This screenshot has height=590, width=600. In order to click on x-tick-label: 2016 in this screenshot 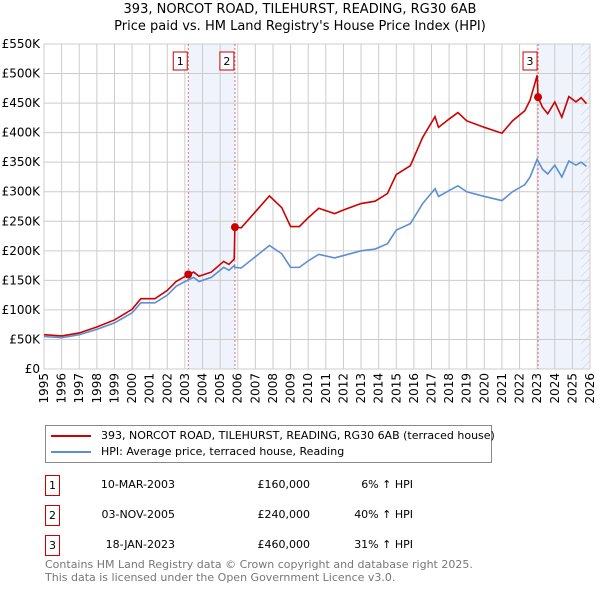, I will do `click(414, 388)`.